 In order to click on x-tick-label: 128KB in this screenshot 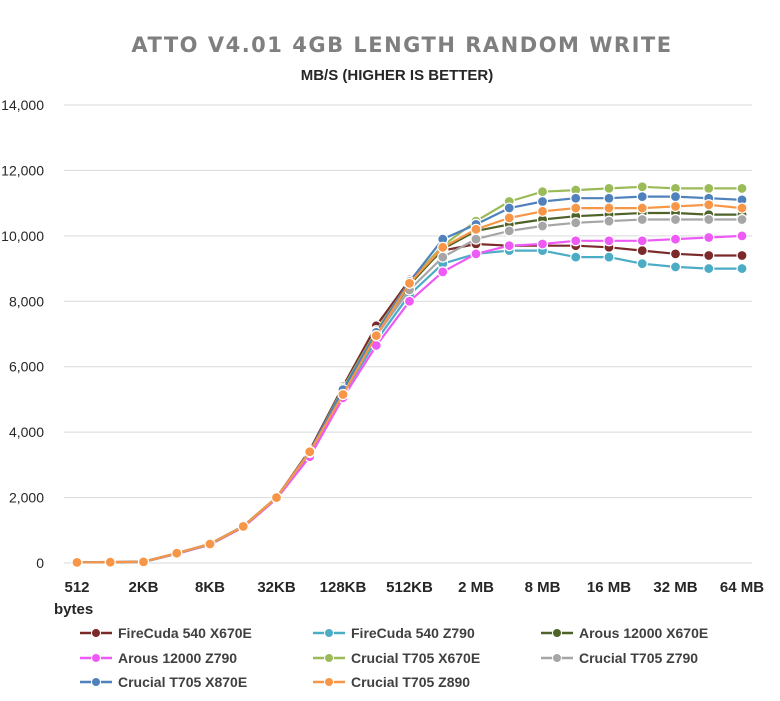, I will do `click(343, 587)`.